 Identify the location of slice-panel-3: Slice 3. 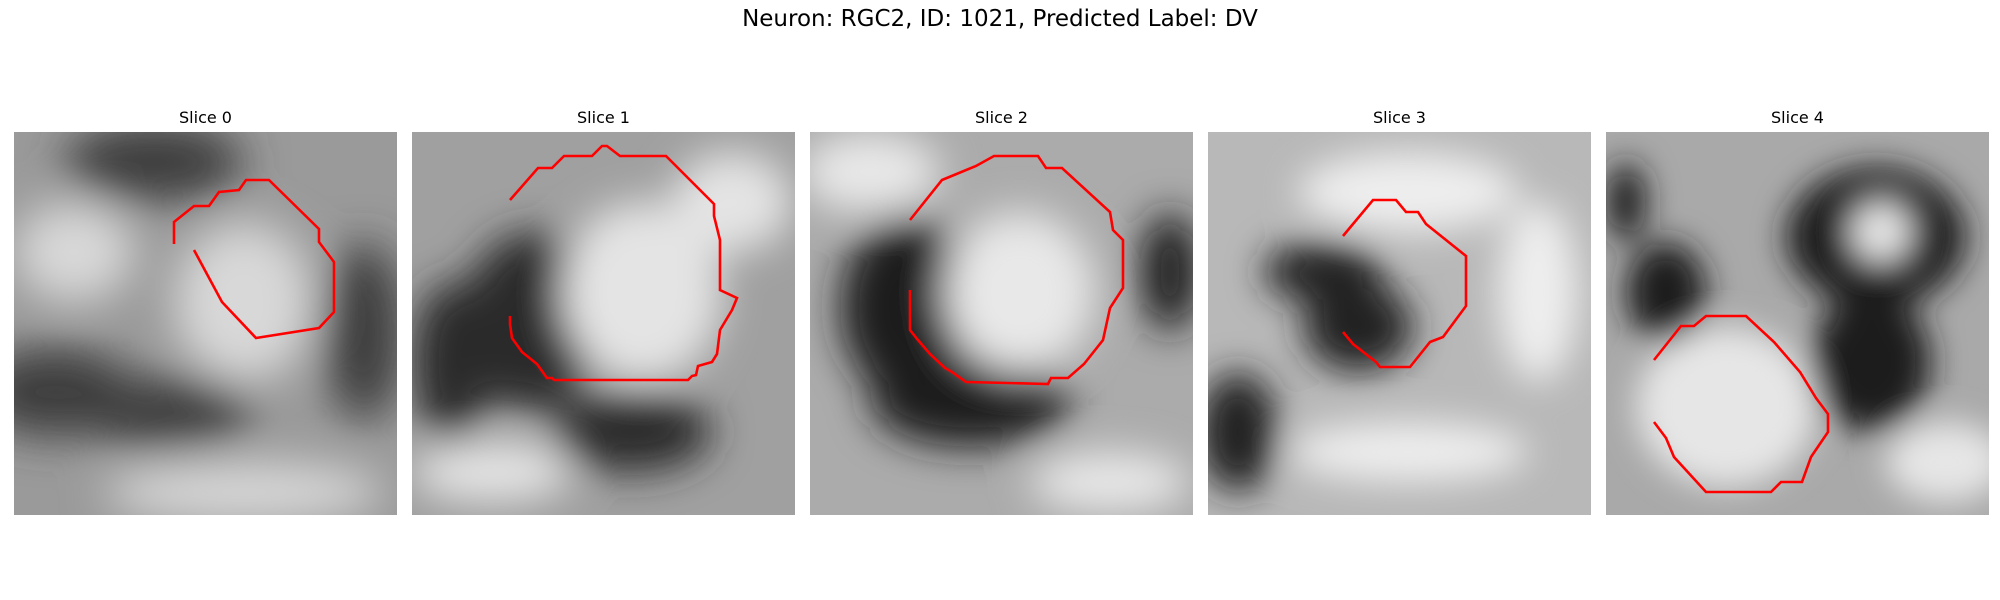
(1399, 310).